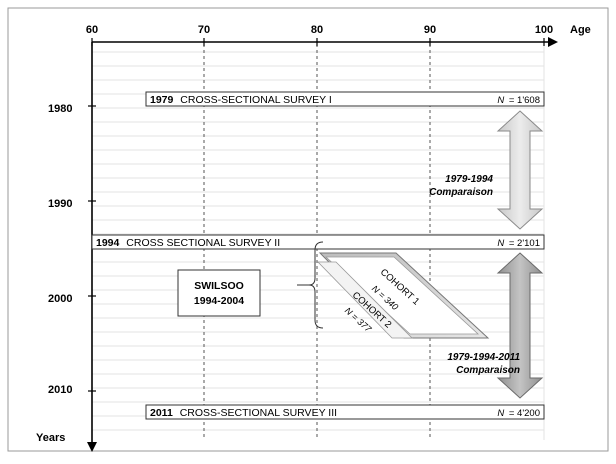  What do you see at coordinates (317, 30) in the screenshot?
I see `age-tick-80: 80` at bounding box center [317, 30].